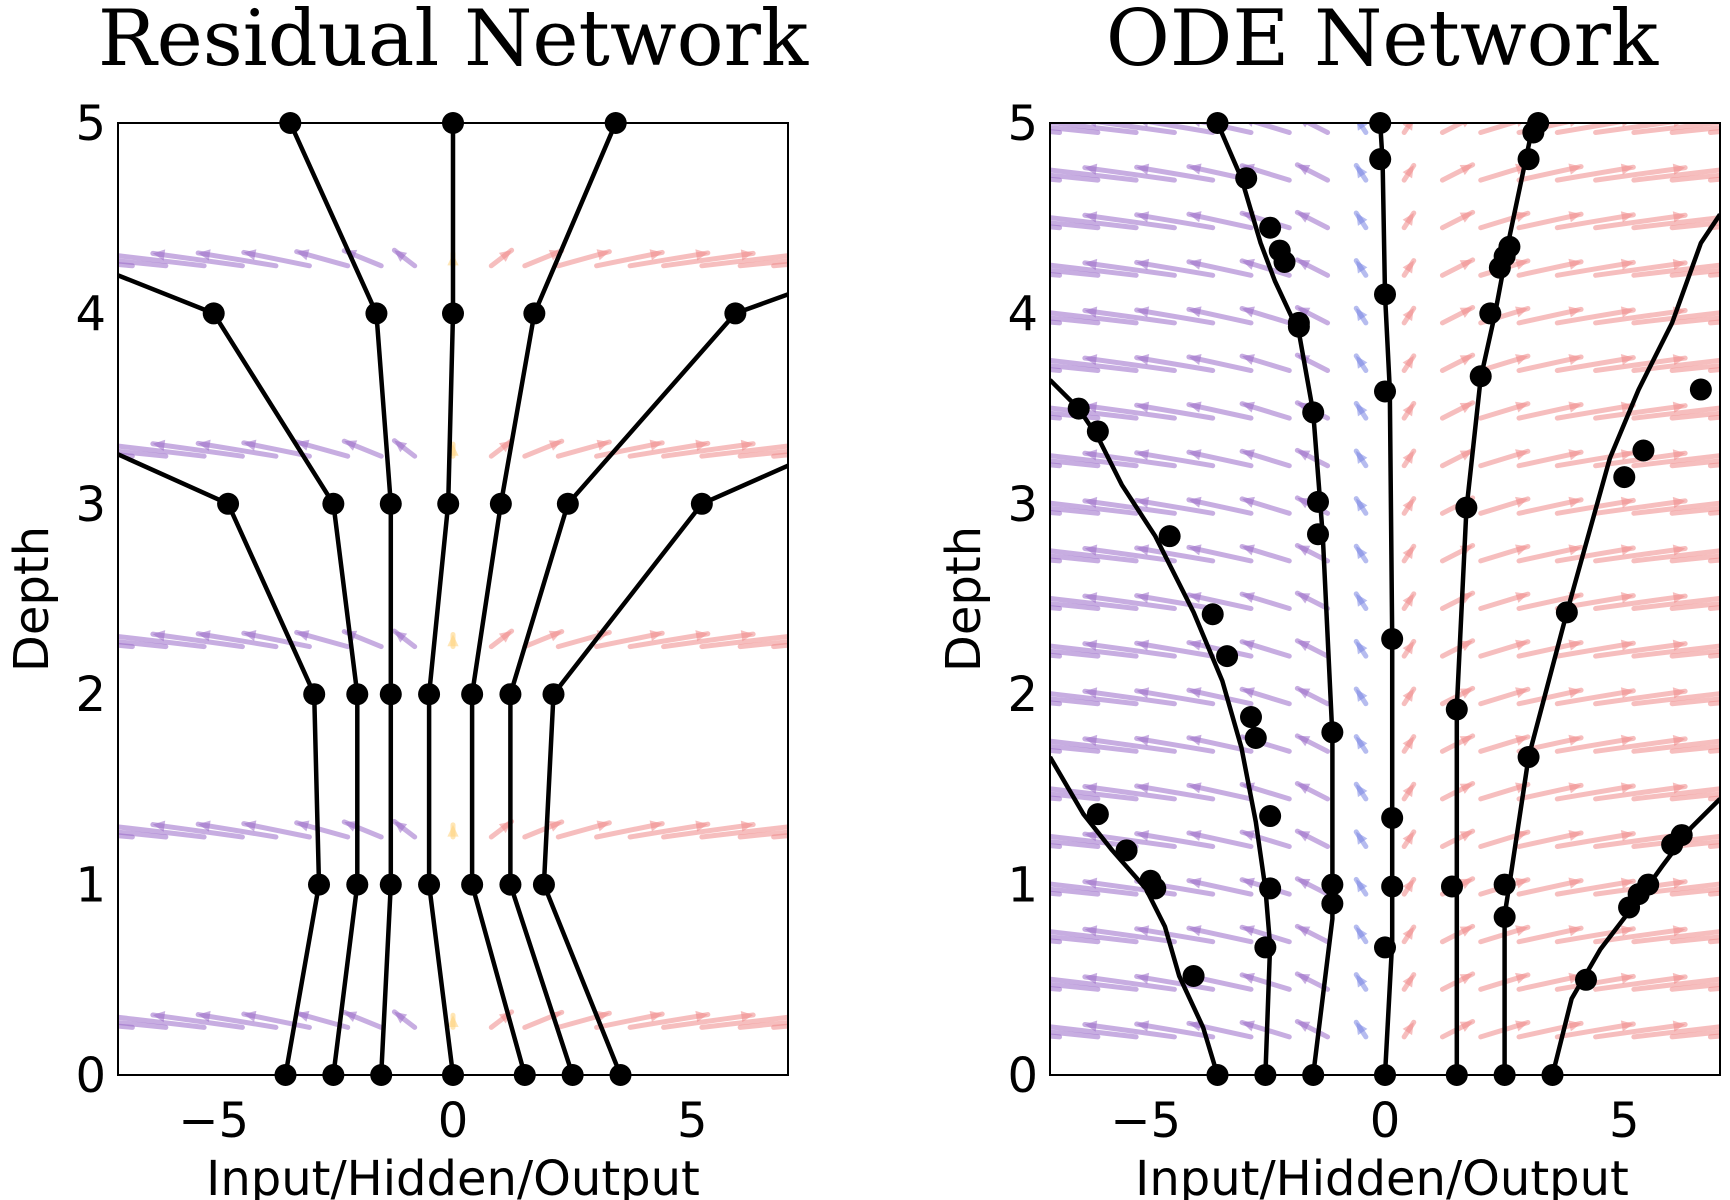 The height and width of the screenshot is (1200, 1730). What do you see at coordinates (1022, 124) in the screenshot?
I see `y-tick-label: 5` at bounding box center [1022, 124].